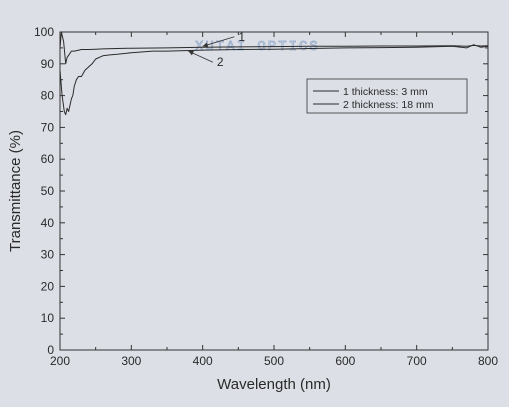 The width and height of the screenshot is (509, 407). What do you see at coordinates (44, 32) in the screenshot?
I see `y-tick-label: 100` at bounding box center [44, 32].